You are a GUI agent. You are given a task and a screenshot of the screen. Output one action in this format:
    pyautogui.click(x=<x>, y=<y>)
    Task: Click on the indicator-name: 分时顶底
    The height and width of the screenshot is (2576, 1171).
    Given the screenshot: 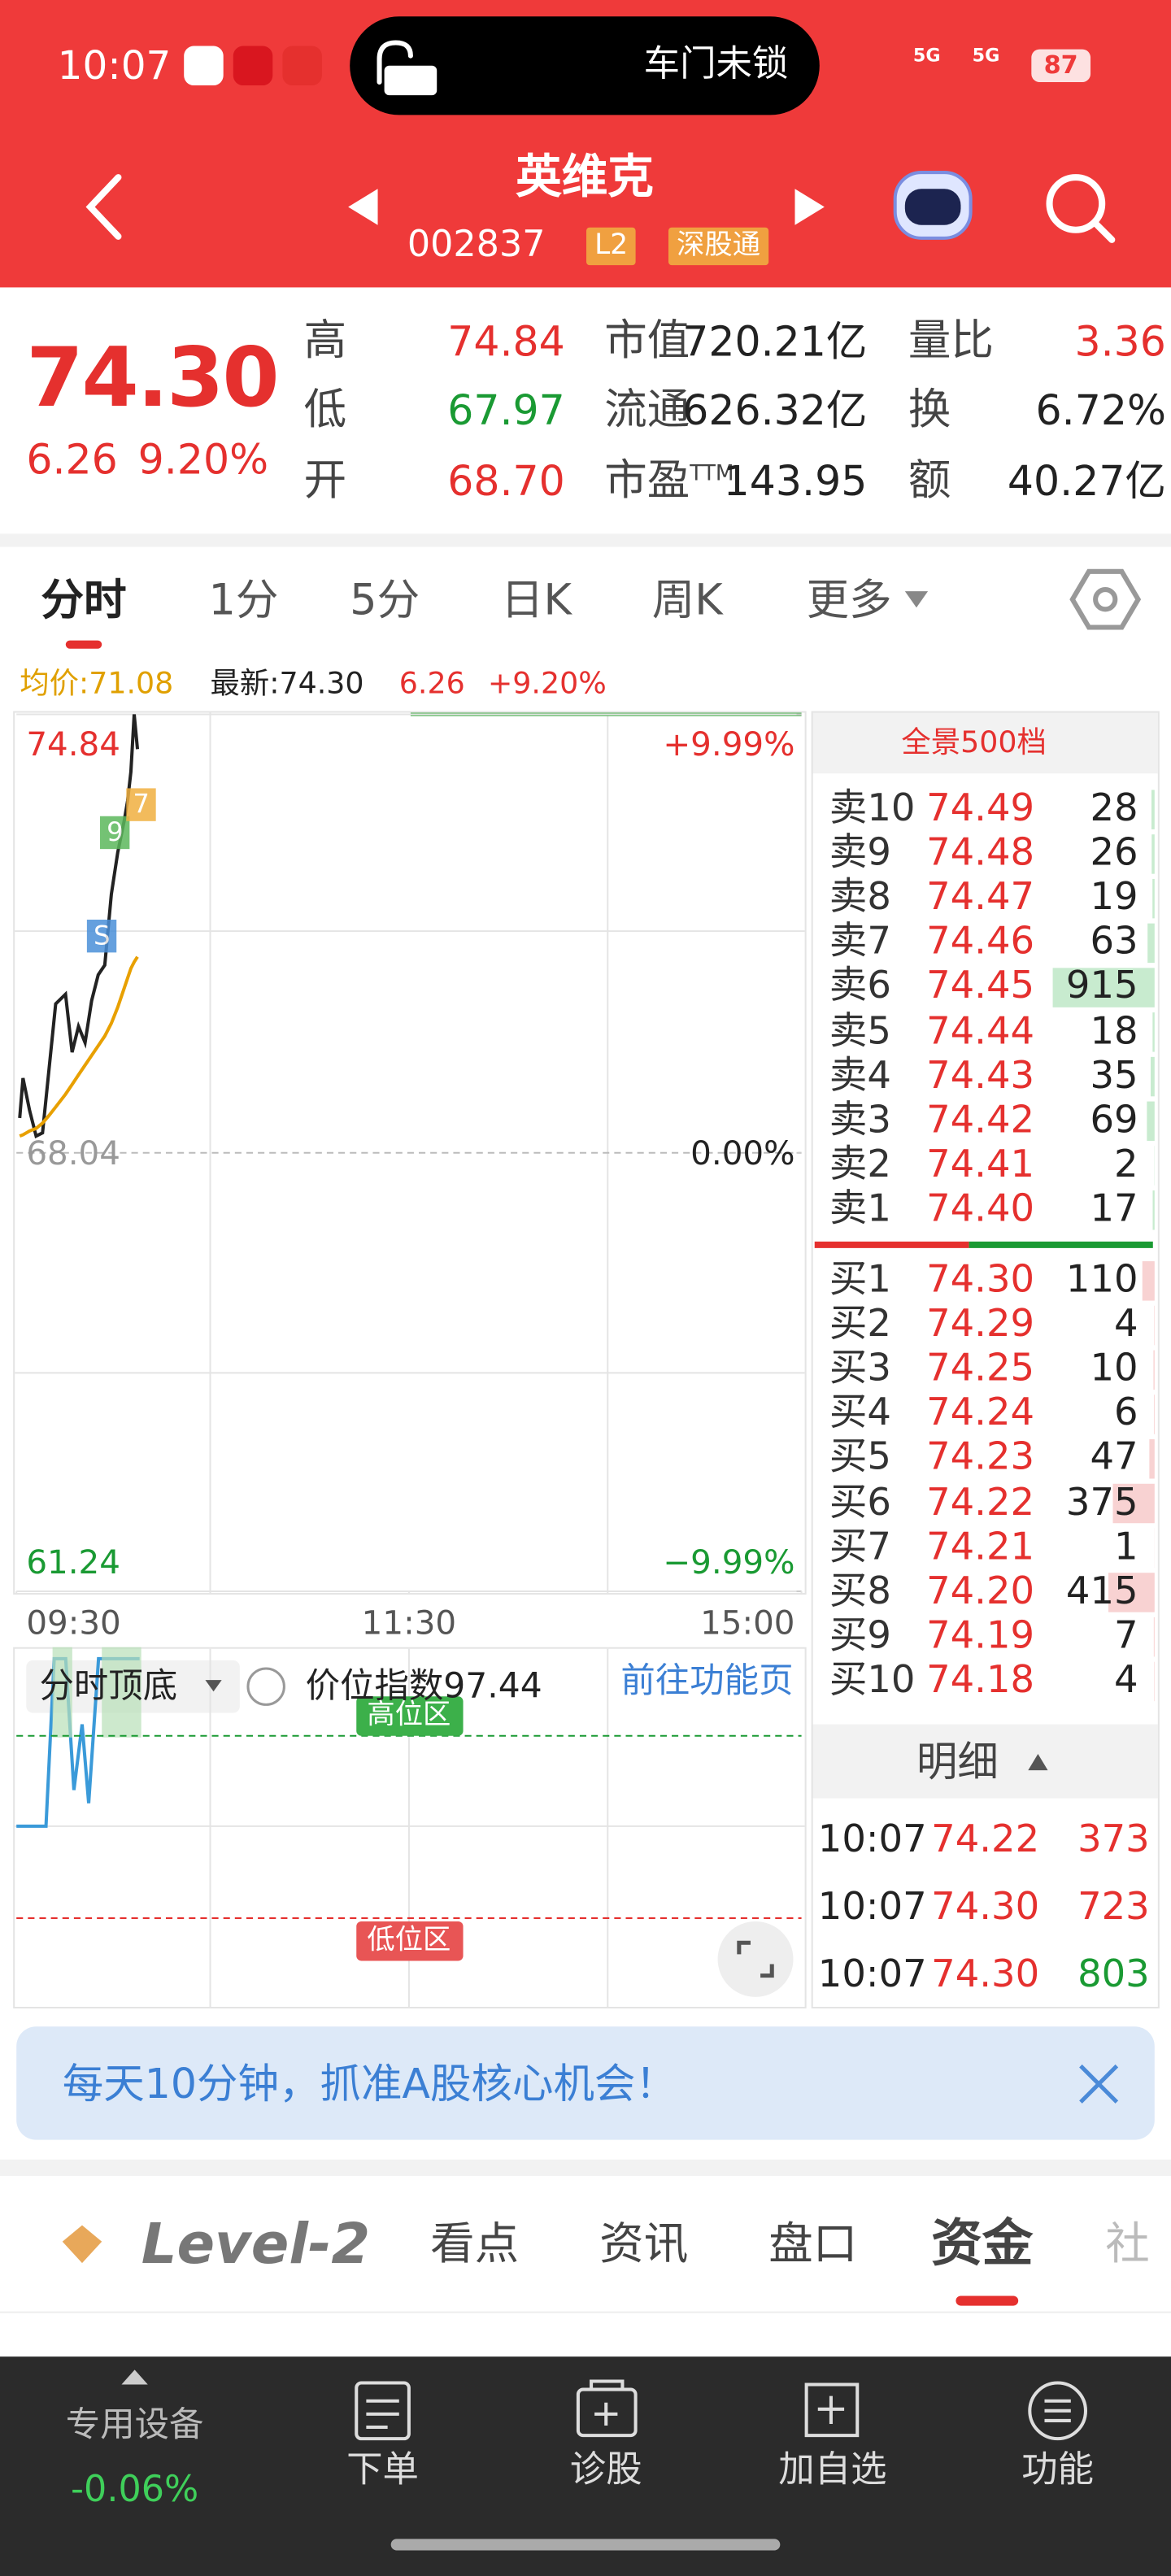 What is the action you would take?
    pyautogui.click(x=109, y=1685)
    